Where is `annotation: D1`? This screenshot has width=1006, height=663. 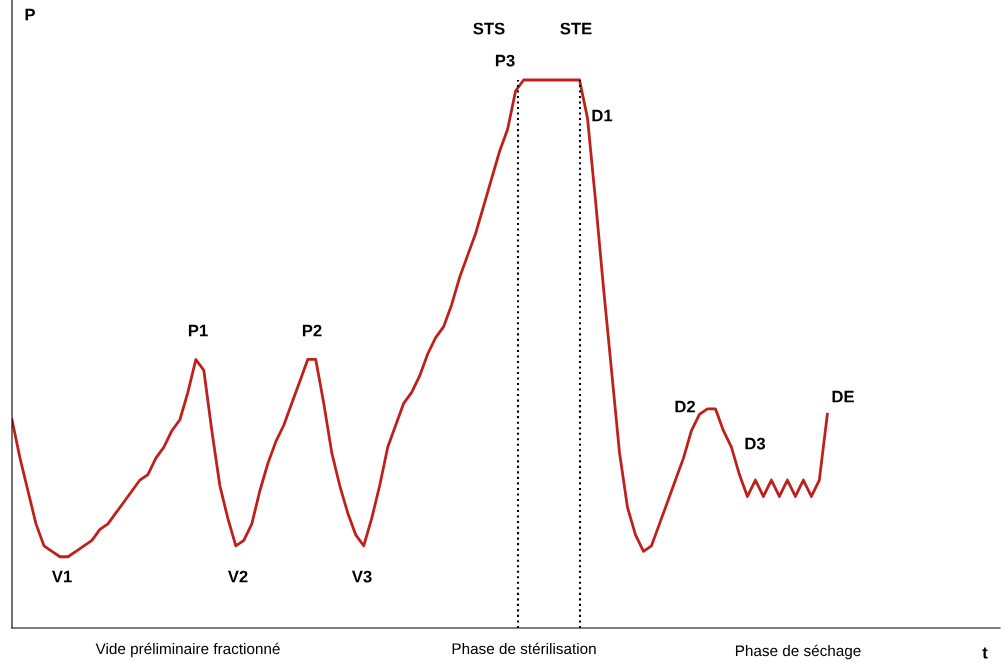
annotation: D1 is located at coordinates (602, 115).